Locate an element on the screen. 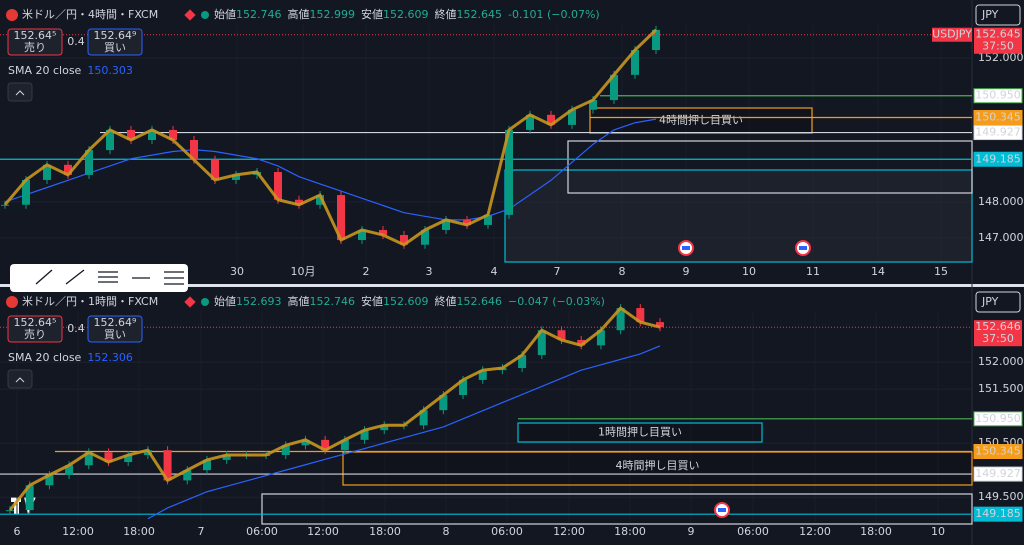 This screenshot has height=545, width=1024. ohlc-value: 152.746 is located at coordinates (259, 14).